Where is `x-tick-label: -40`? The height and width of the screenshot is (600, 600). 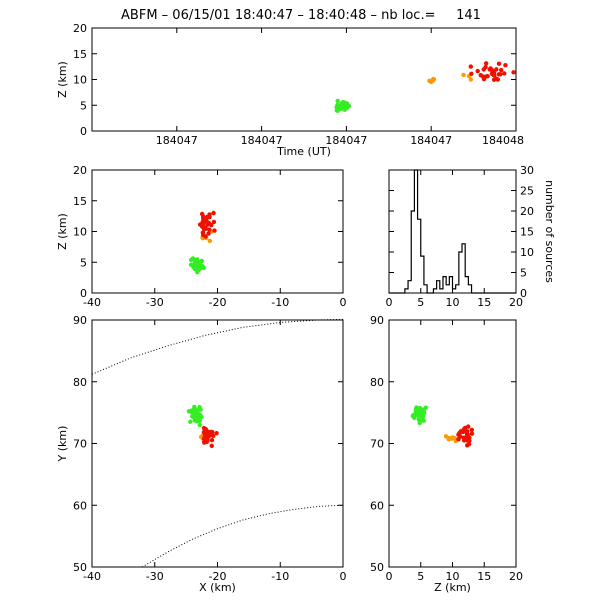
x-tick-label: -40 is located at coordinates (92, 302).